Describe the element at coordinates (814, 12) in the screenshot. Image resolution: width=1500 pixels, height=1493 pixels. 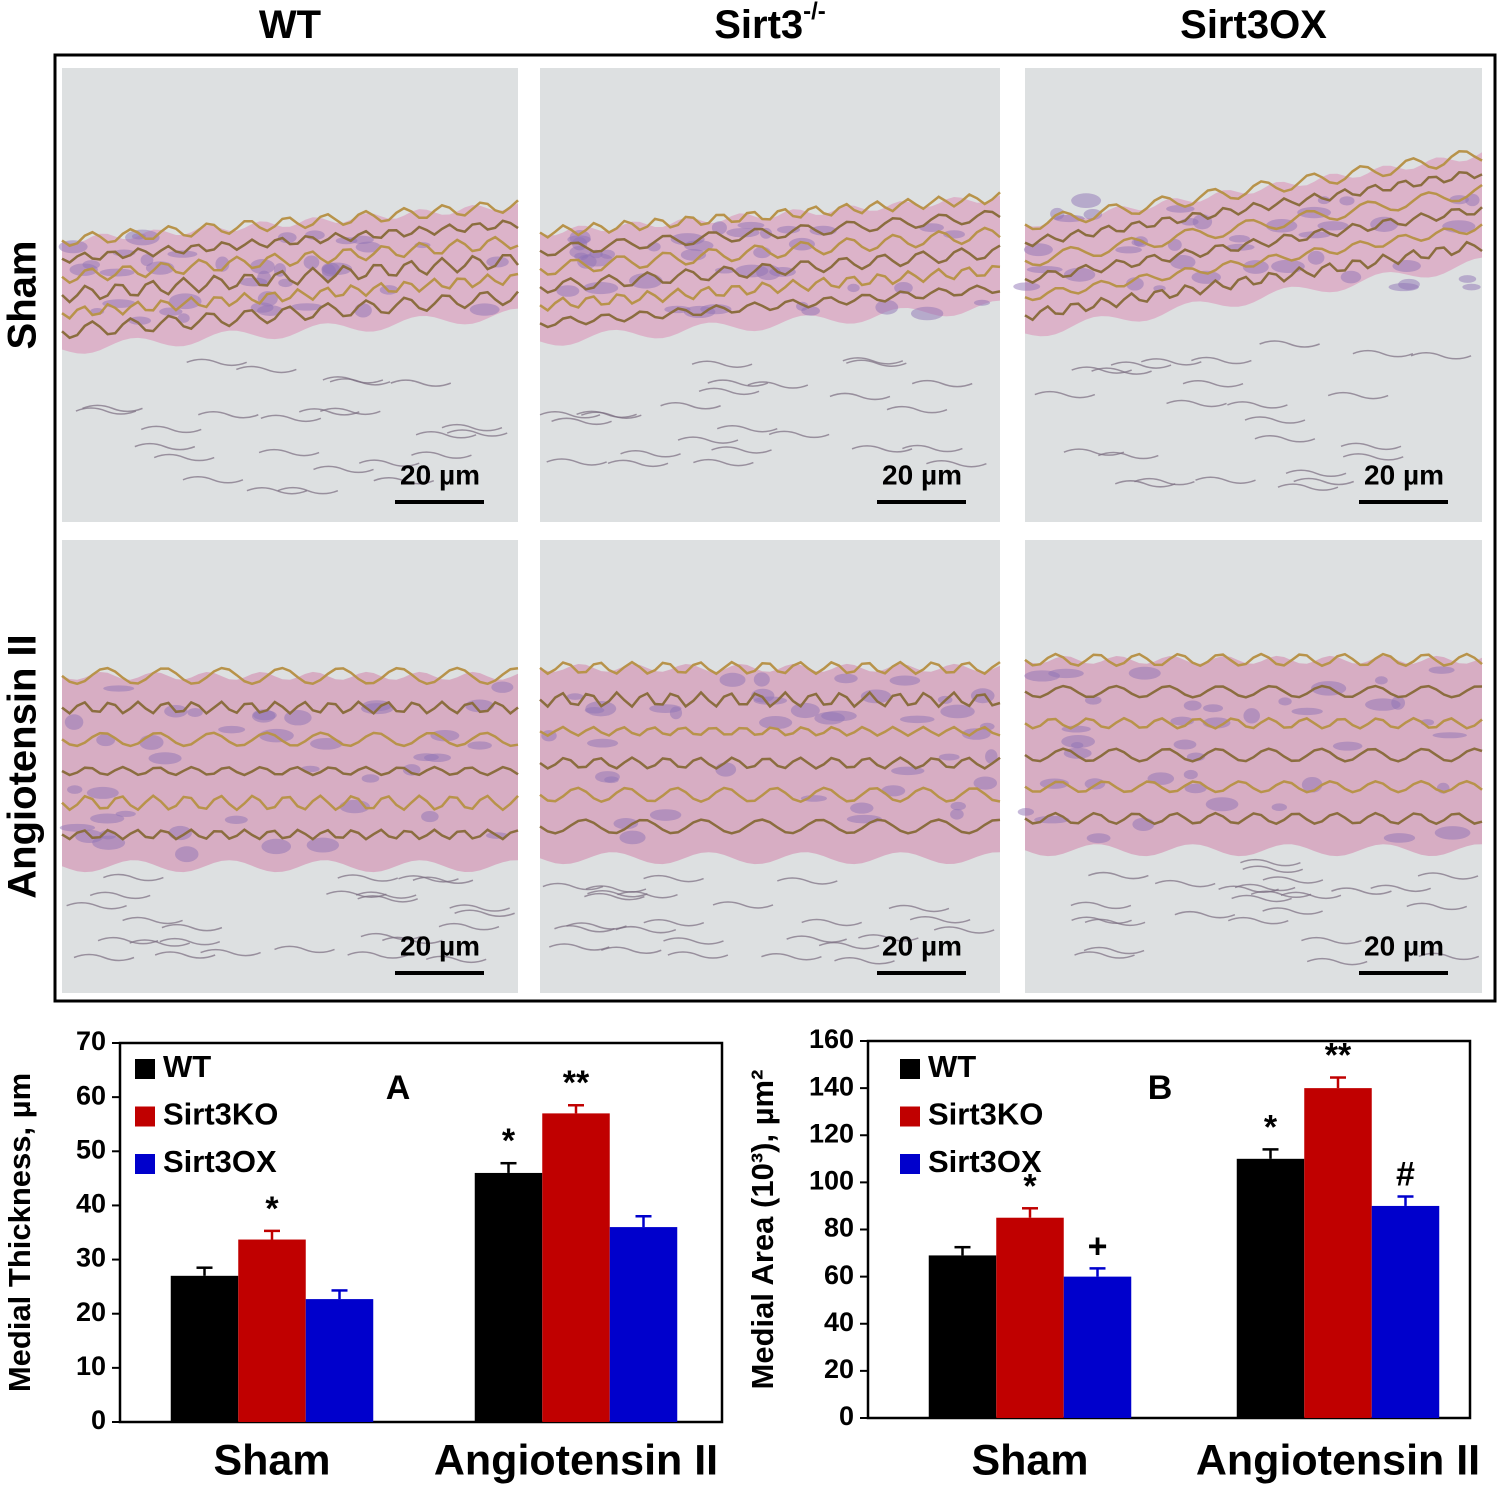
I see `column-header-superscript: -/-` at that location.